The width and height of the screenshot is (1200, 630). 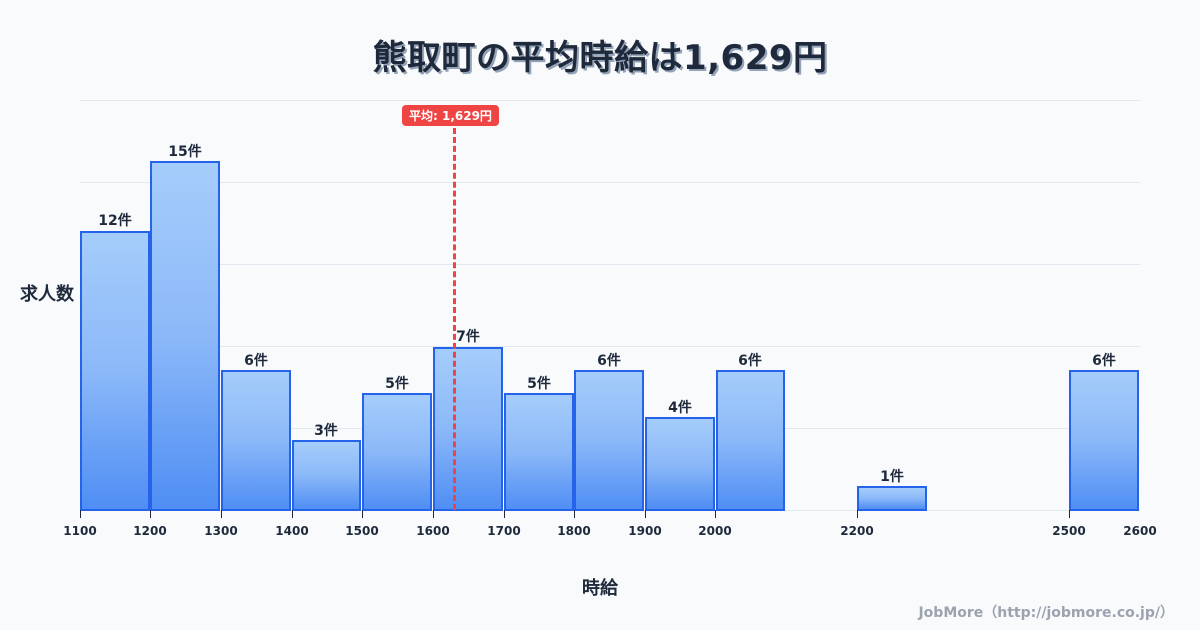 What do you see at coordinates (468, 337) in the screenshot?
I see `bar-value-label: 7件` at bounding box center [468, 337].